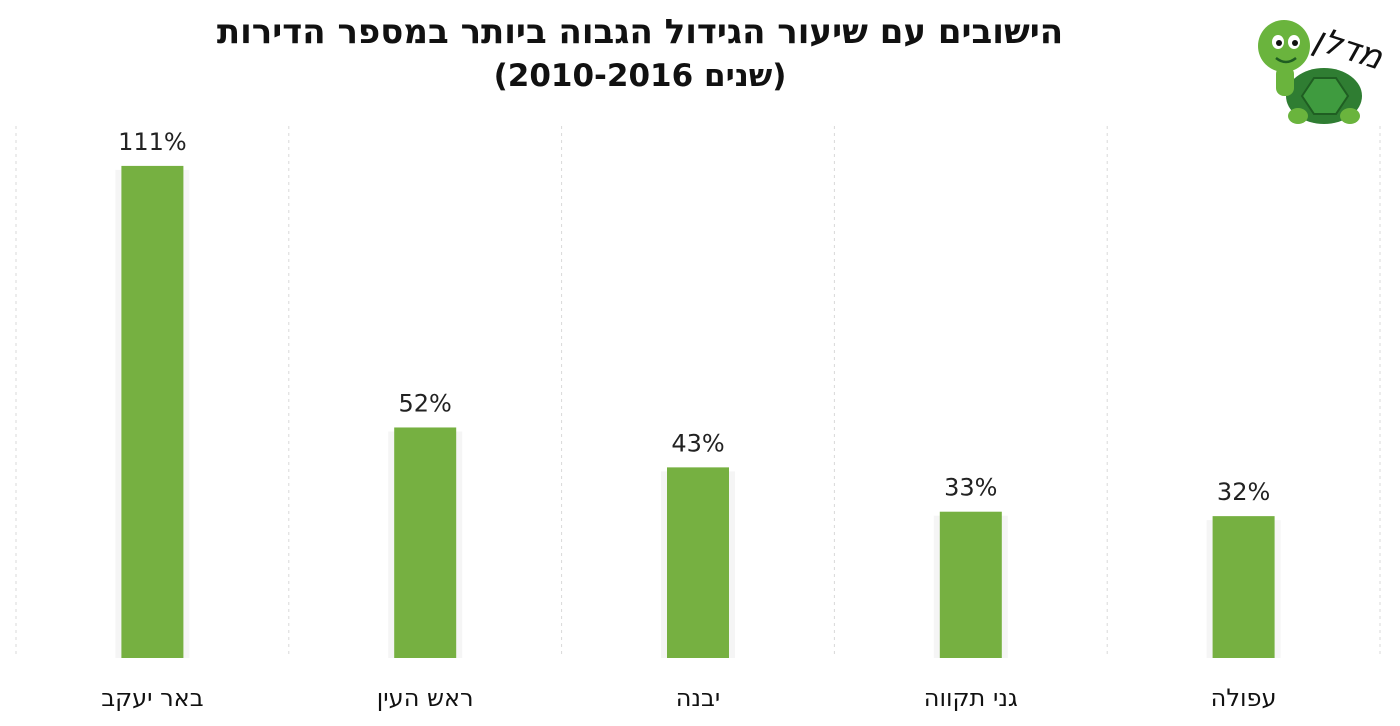  I want to click on madlan-logo: מדלן, so click(1323, 71).